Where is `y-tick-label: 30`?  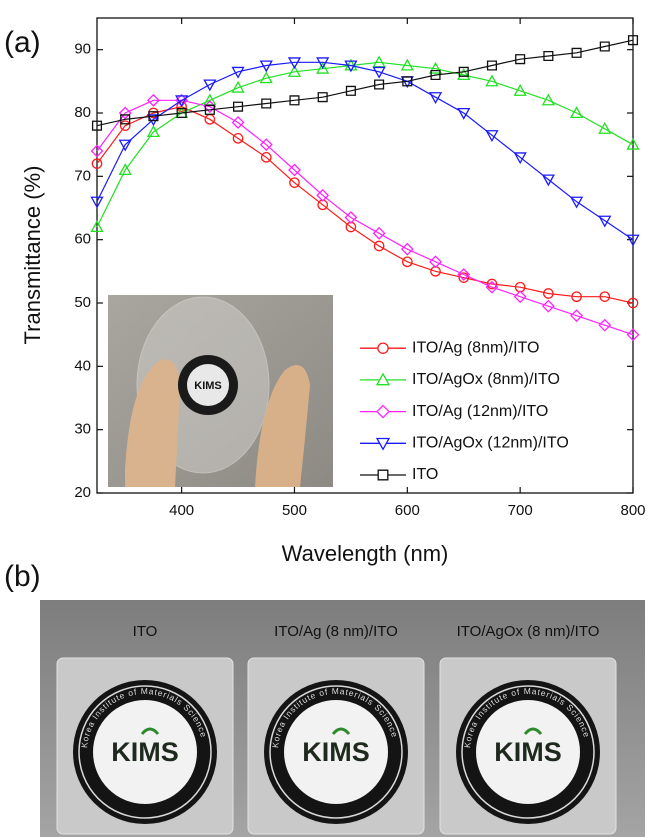
y-tick-label: 30 is located at coordinates (82, 429).